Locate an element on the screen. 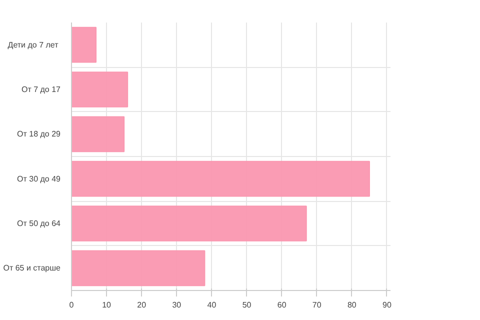 The height and width of the screenshot is (320, 480). x-tick-label: 30 is located at coordinates (177, 305).